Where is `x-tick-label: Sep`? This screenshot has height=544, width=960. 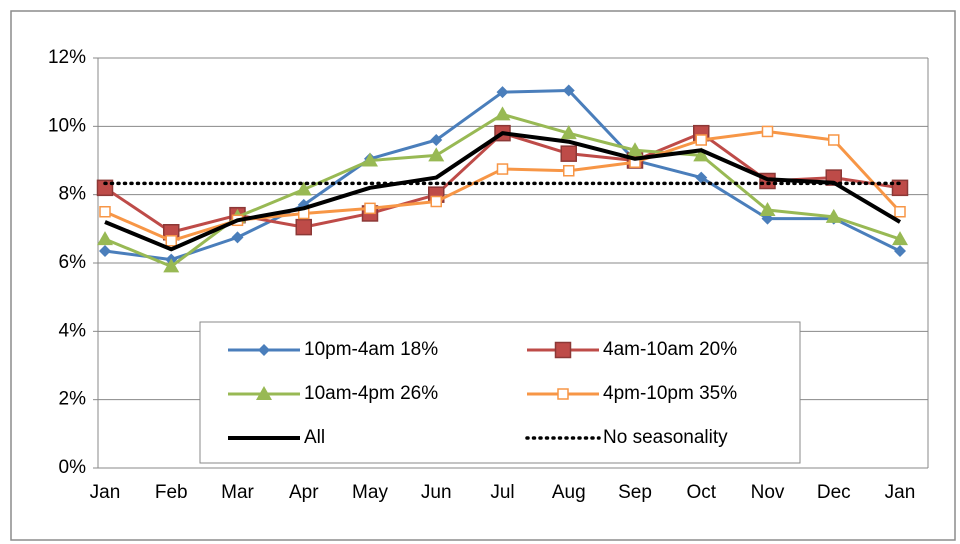
x-tick-label: Sep is located at coordinates (635, 492).